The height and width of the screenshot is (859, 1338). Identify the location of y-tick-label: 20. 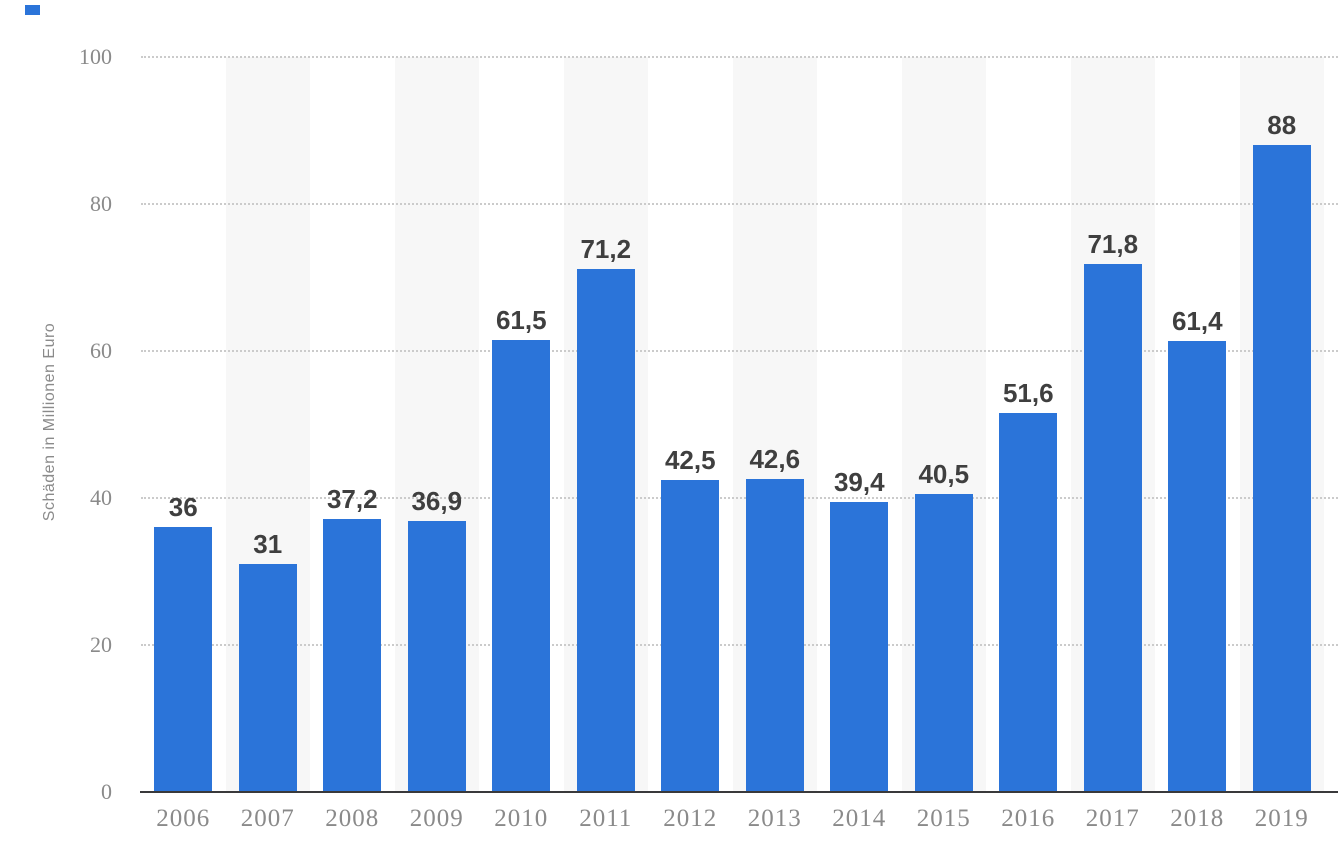
(101, 644).